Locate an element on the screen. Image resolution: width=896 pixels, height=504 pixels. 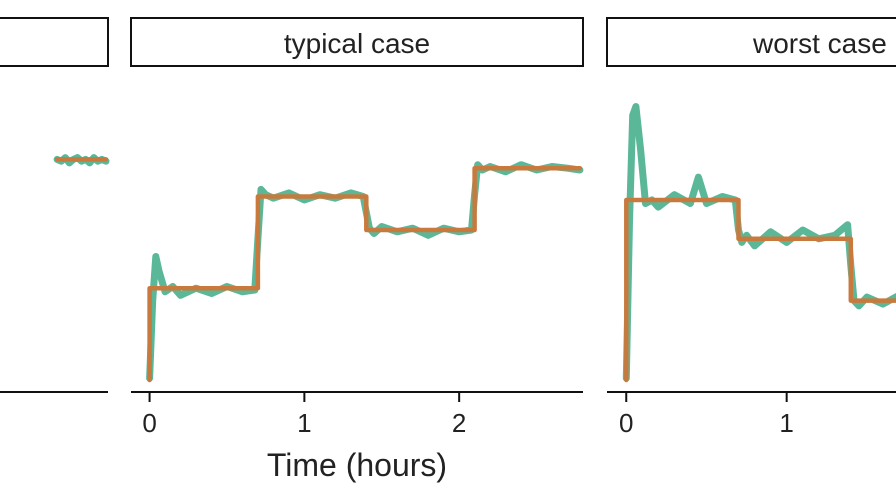
x-tick-label: 2 is located at coordinates (459, 423).